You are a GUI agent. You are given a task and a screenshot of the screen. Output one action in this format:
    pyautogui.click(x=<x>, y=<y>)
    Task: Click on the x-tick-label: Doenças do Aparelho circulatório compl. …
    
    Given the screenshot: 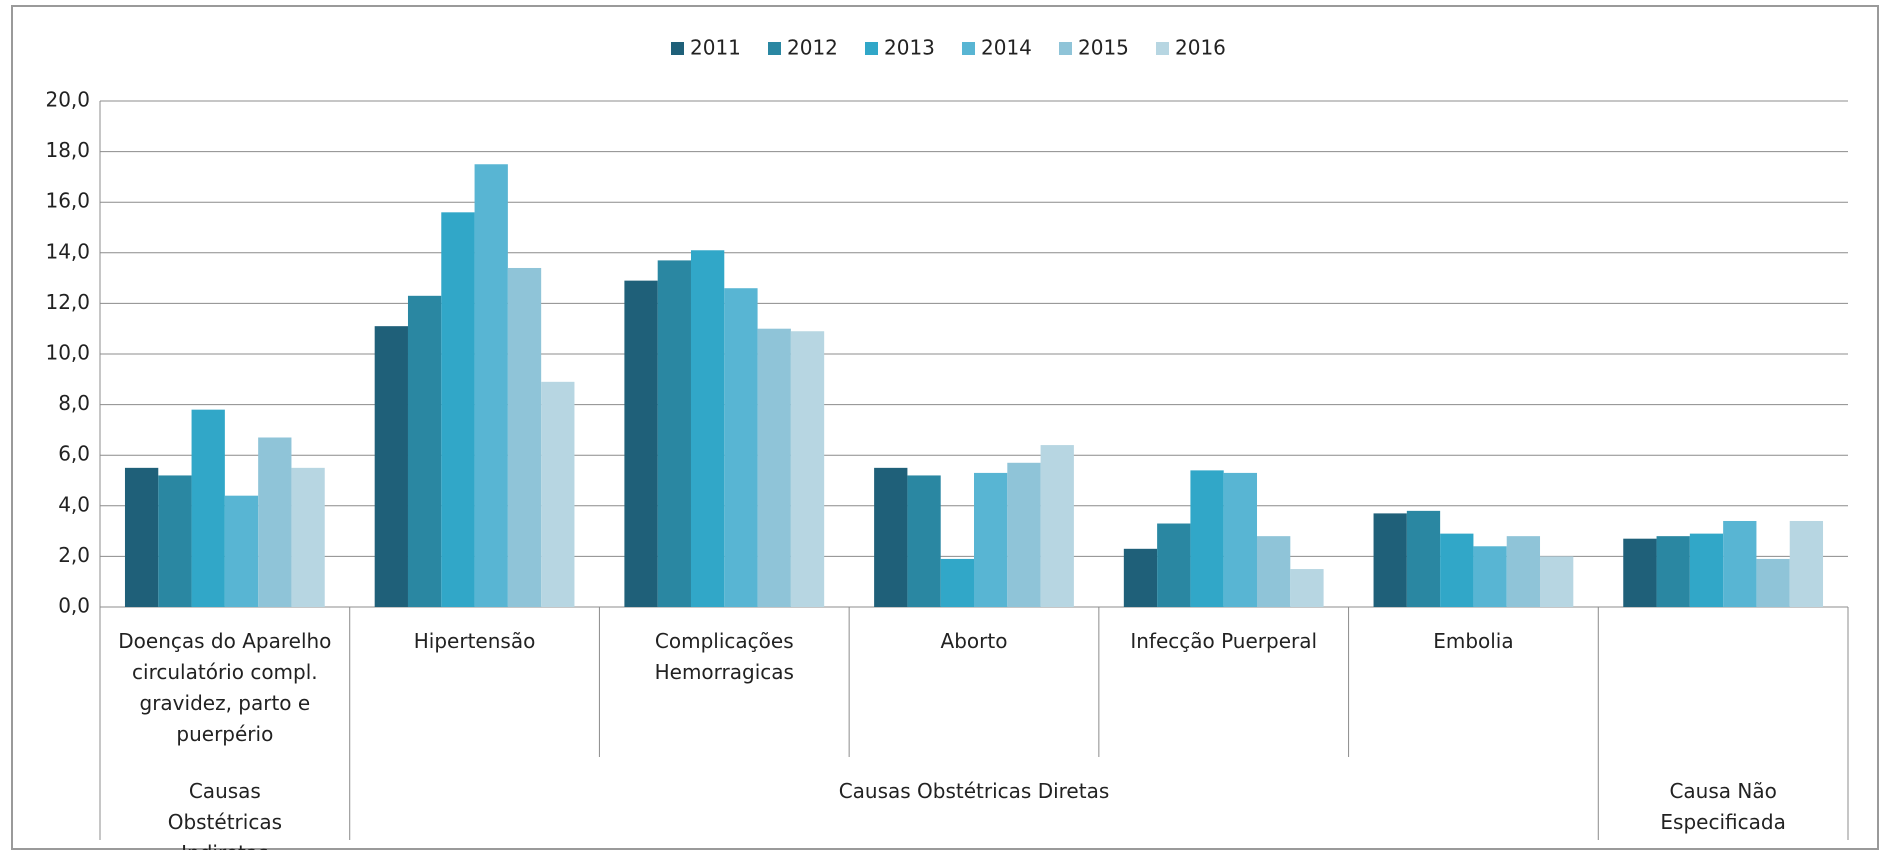 What is the action you would take?
    pyautogui.click(x=225, y=687)
    